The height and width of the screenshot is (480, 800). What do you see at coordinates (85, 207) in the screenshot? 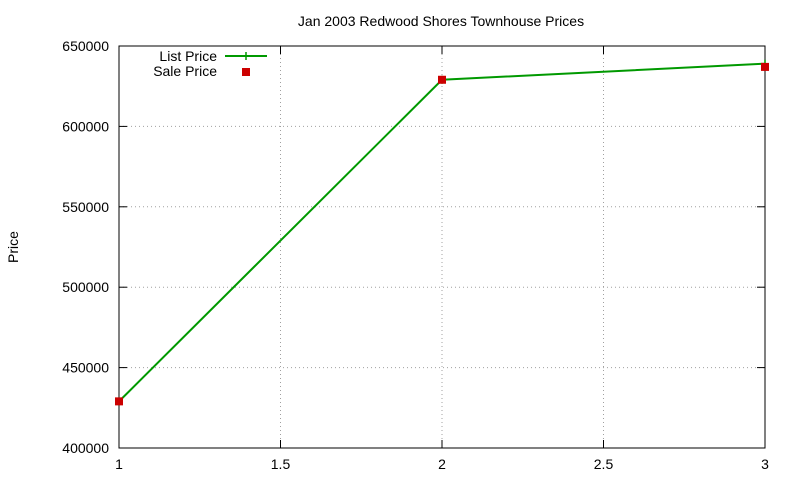
I see `y-tick-label: 550000` at bounding box center [85, 207].